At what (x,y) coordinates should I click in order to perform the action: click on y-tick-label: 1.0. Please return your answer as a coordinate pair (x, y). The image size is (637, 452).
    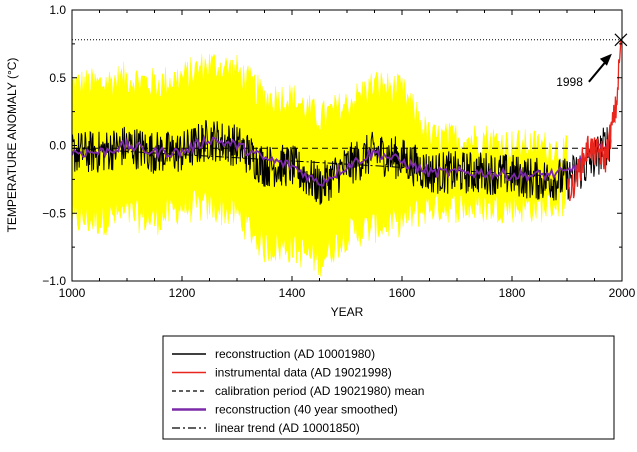
    Looking at the image, I should click on (57, 10).